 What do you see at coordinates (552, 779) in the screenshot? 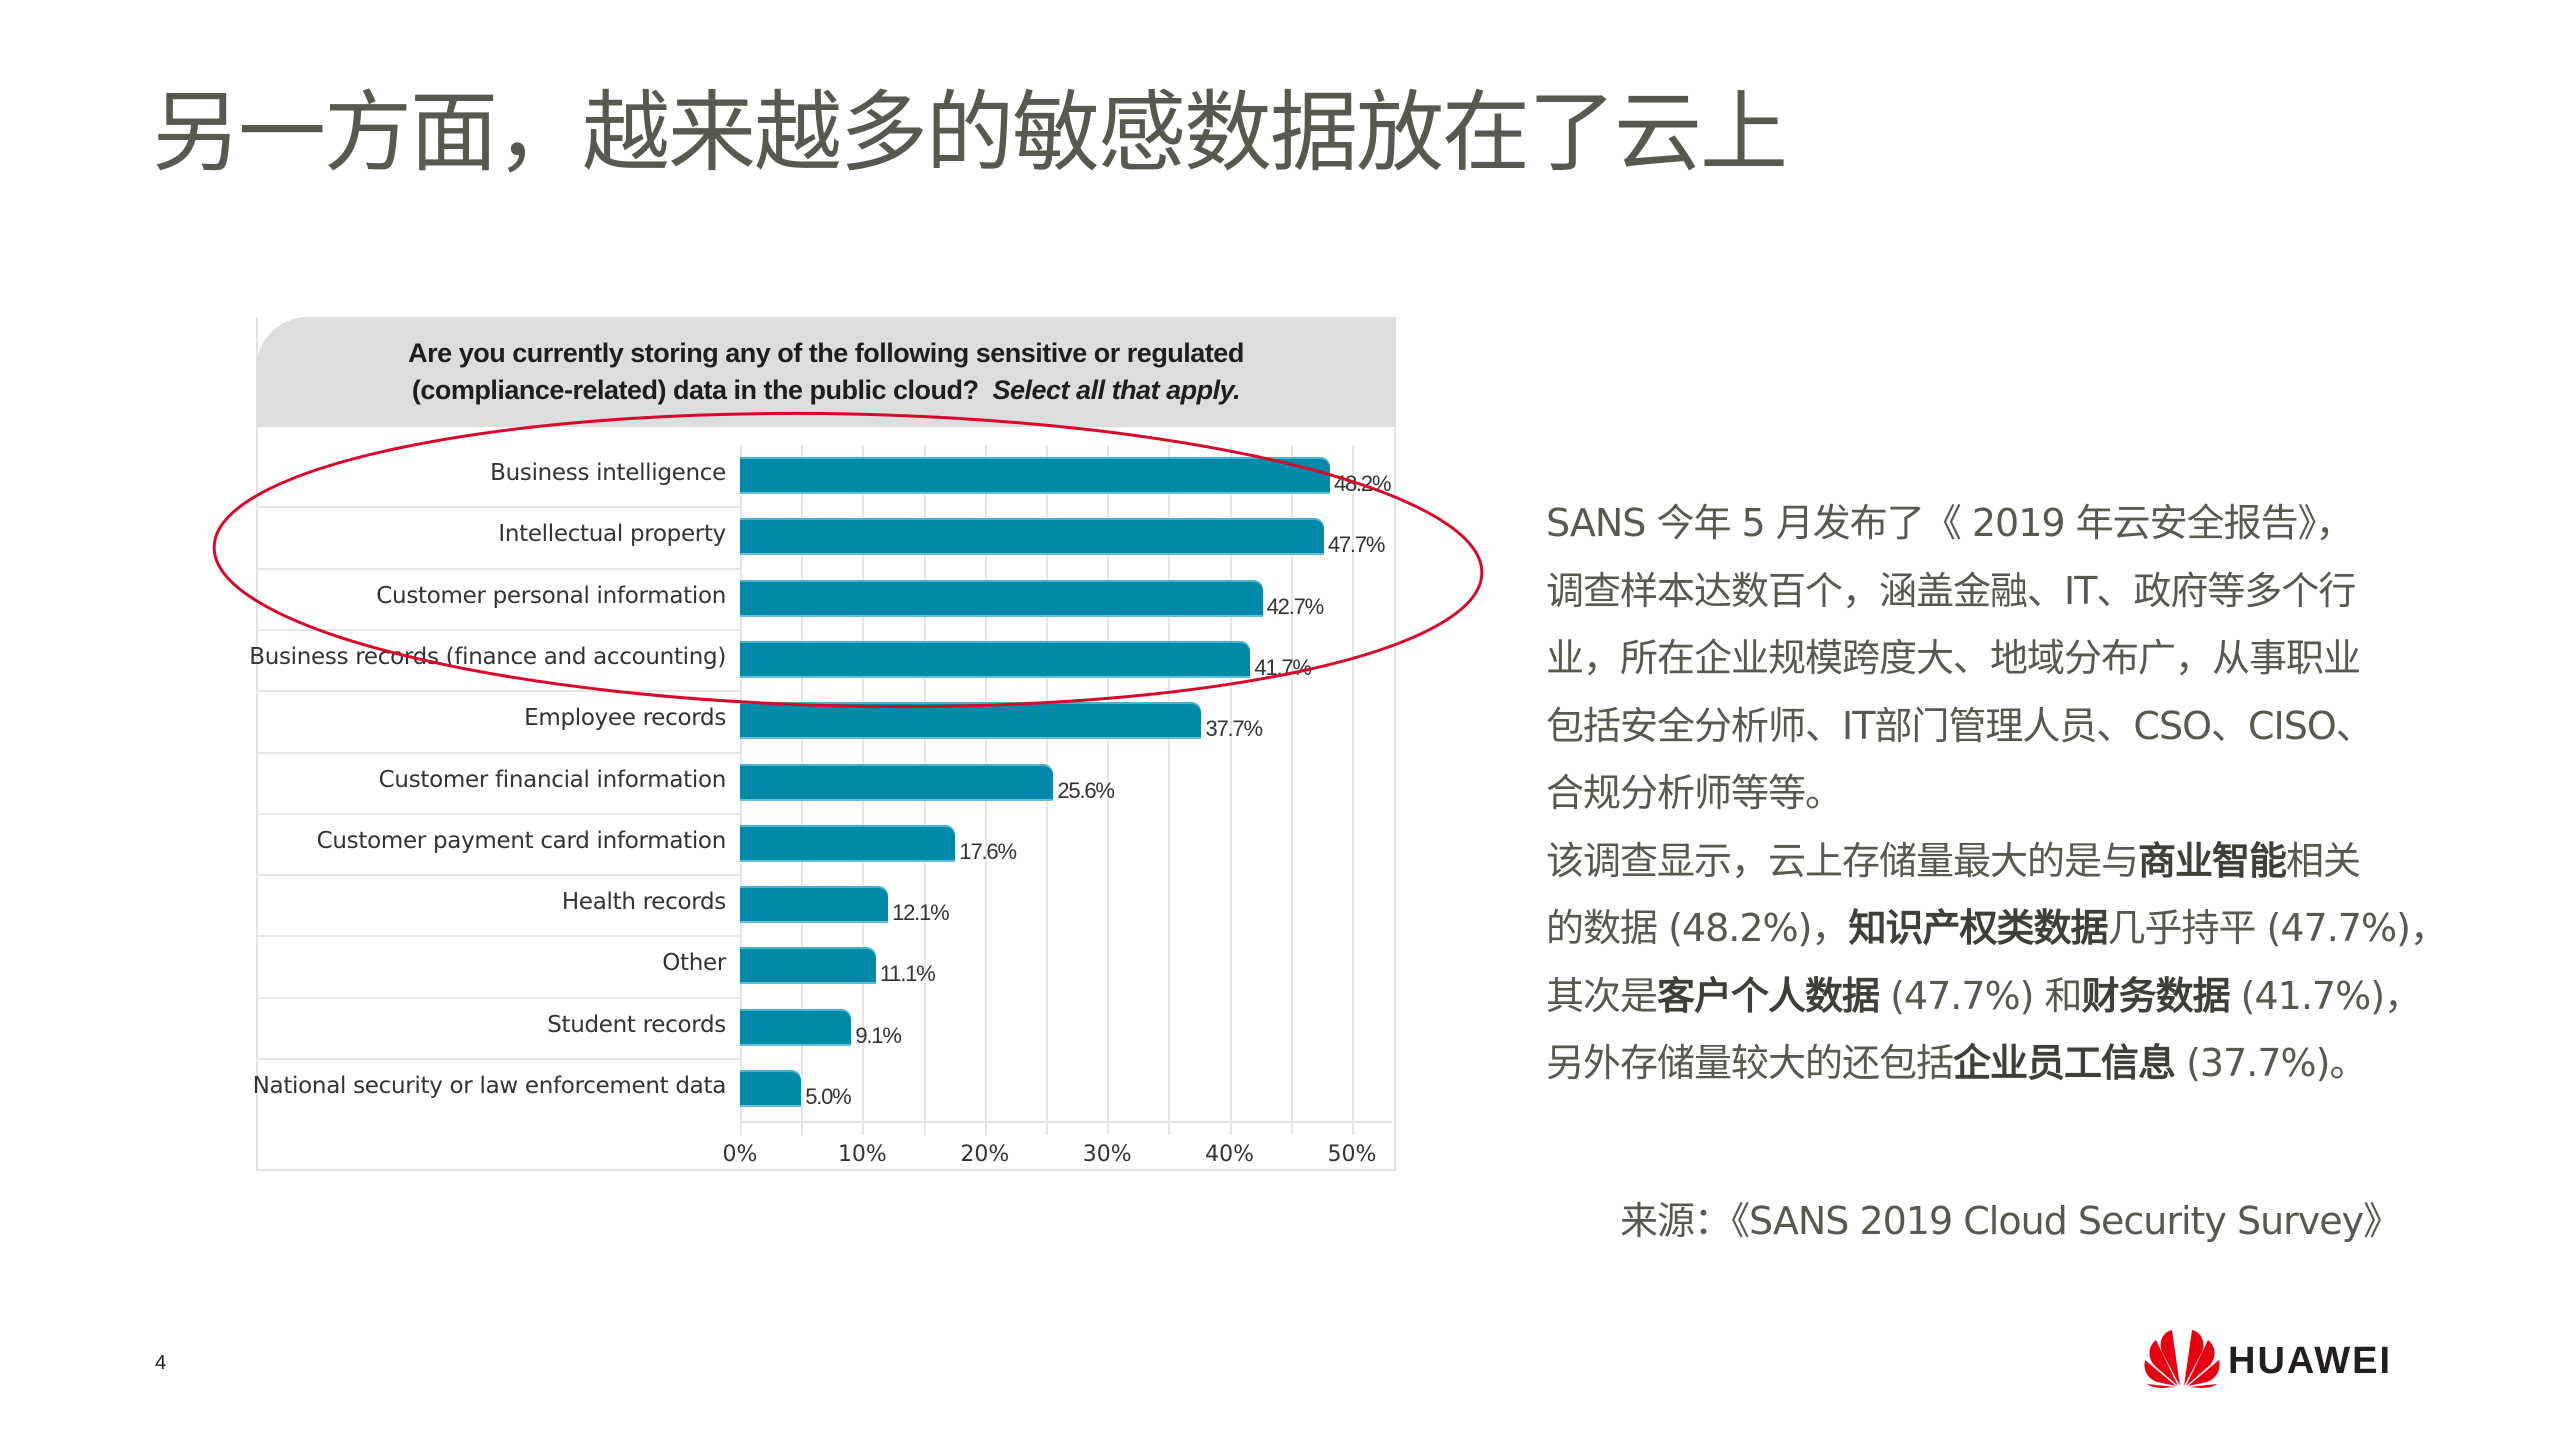
I see `bar-label: Customer financial information` at bounding box center [552, 779].